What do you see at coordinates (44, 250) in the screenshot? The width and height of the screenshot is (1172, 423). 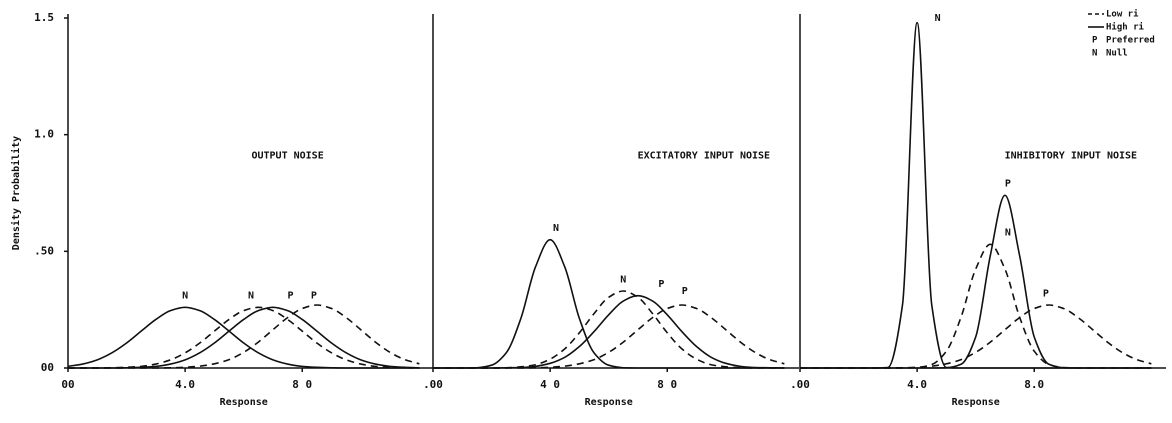 I see `y-tick-label: .50` at bounding box center [44, 250].